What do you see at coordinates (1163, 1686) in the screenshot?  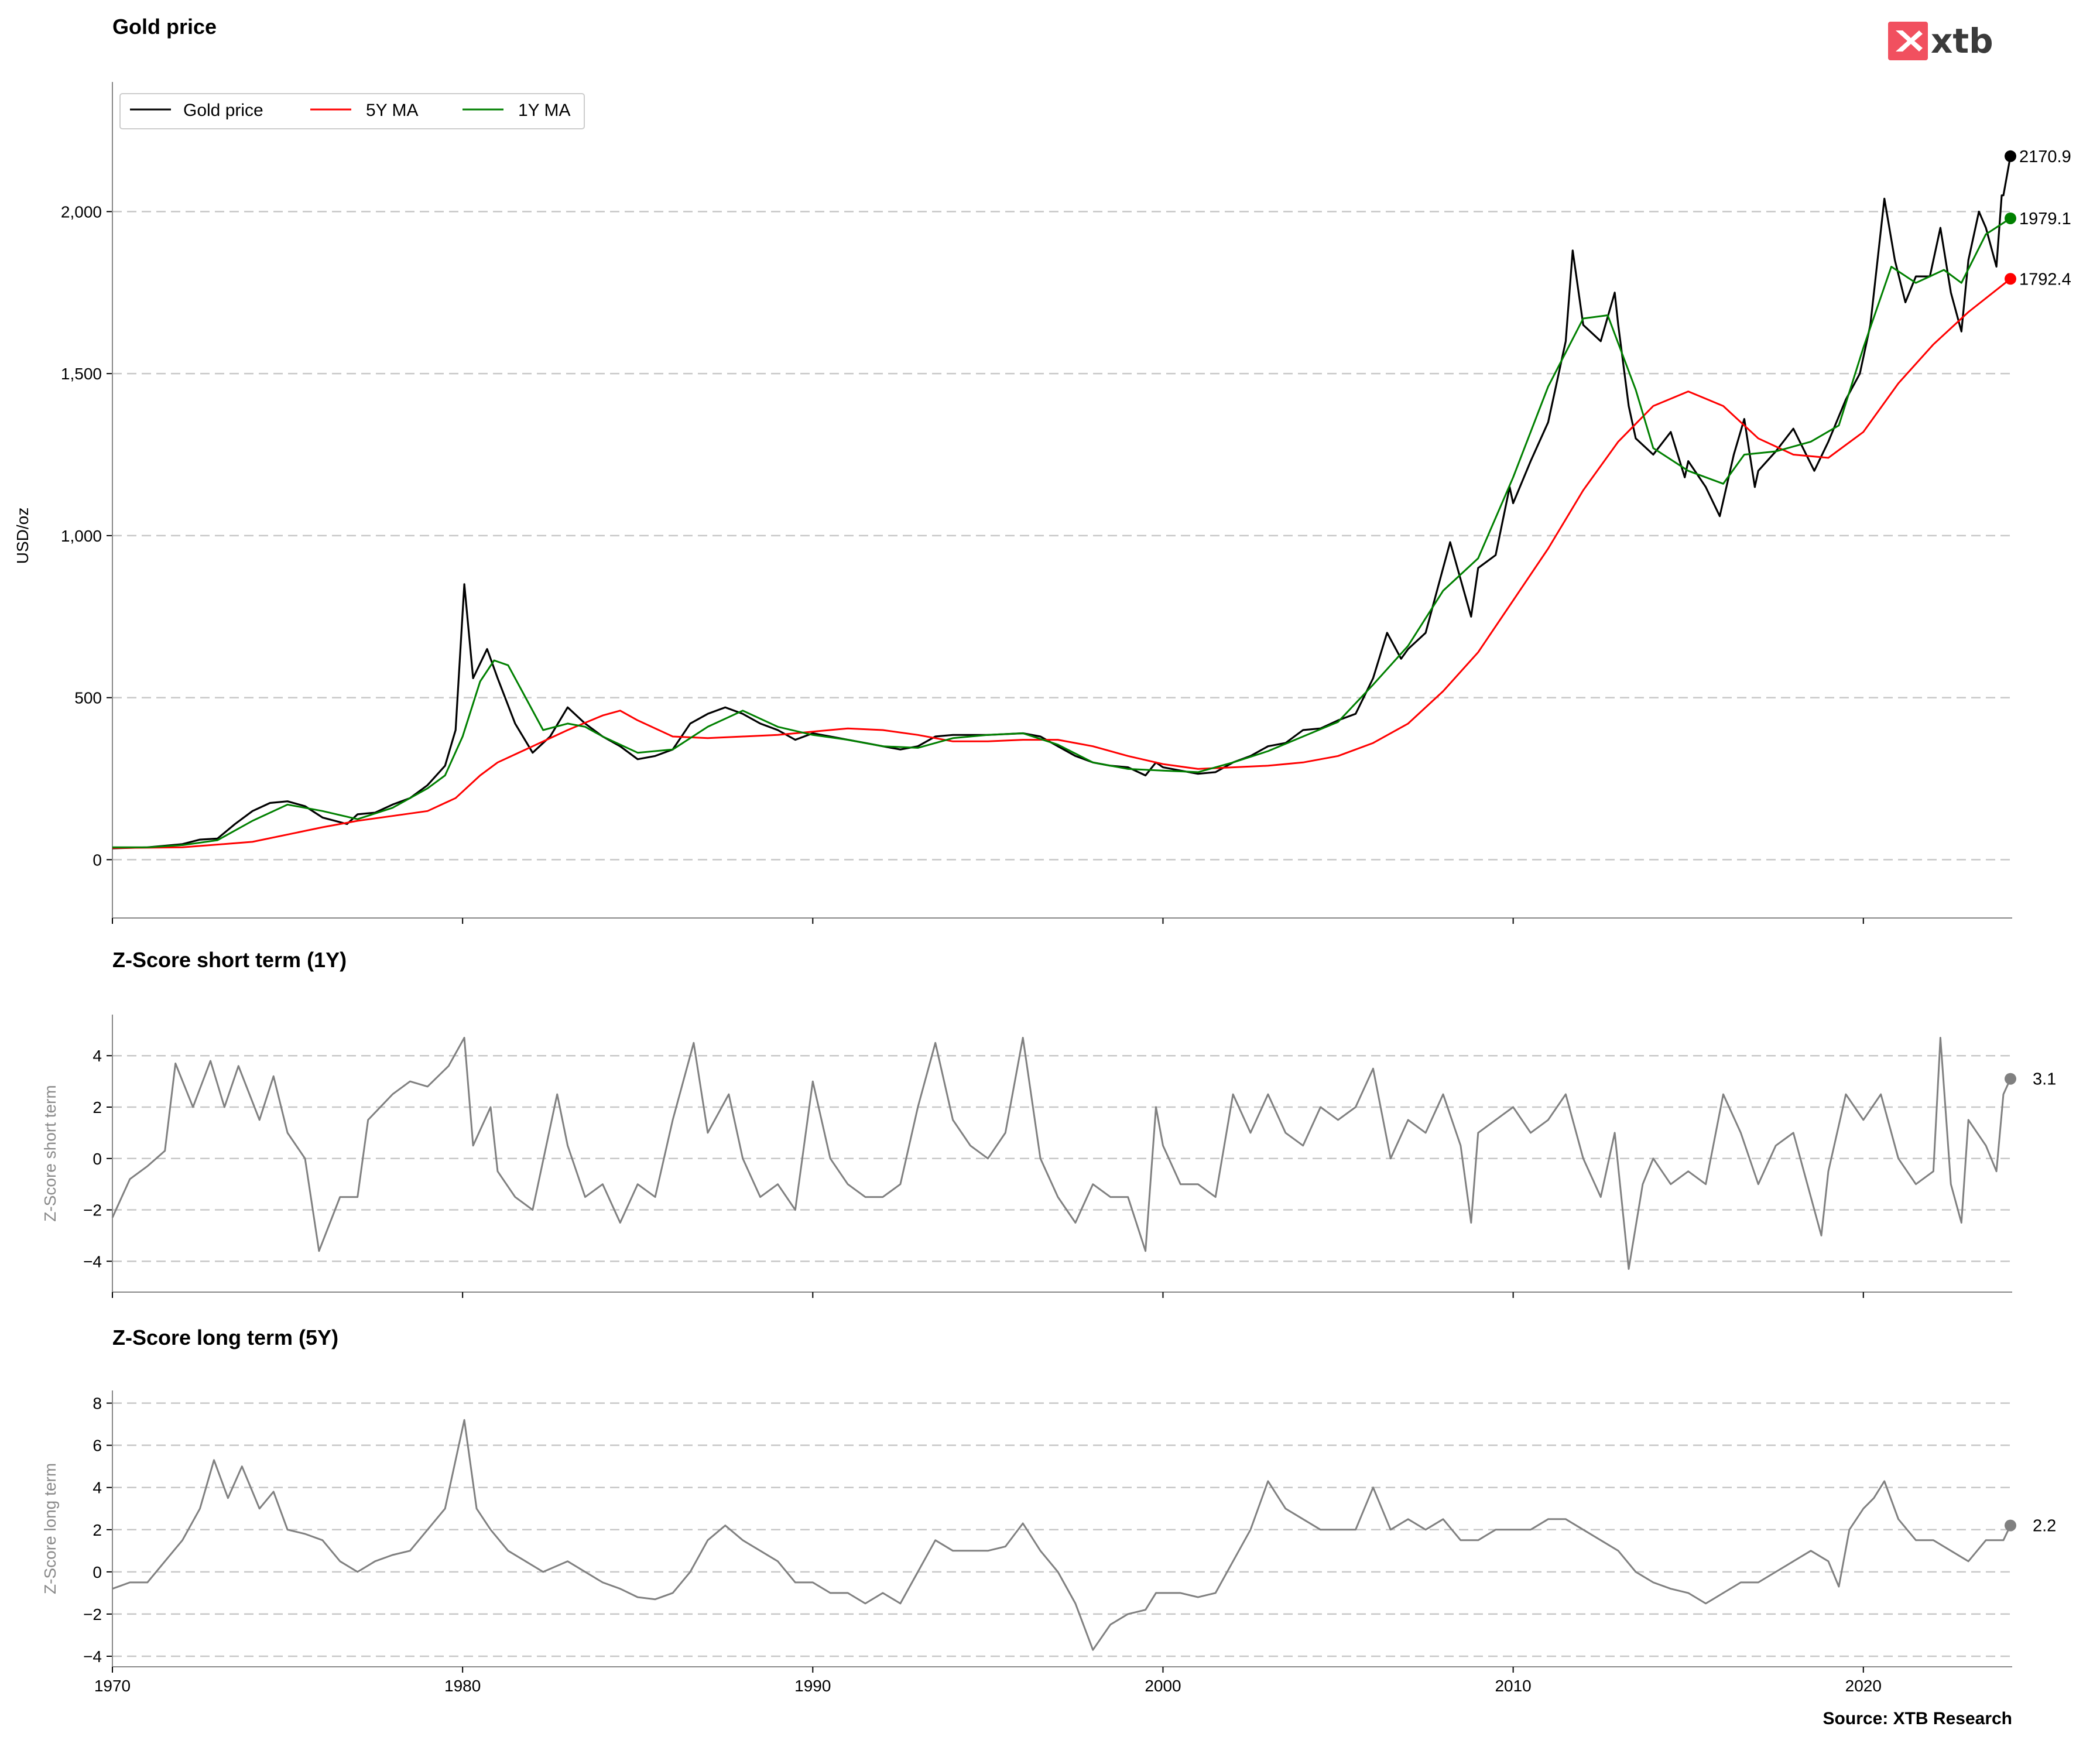 I see `x-tick-label: 2000` at bounding box center [1163, 1686].